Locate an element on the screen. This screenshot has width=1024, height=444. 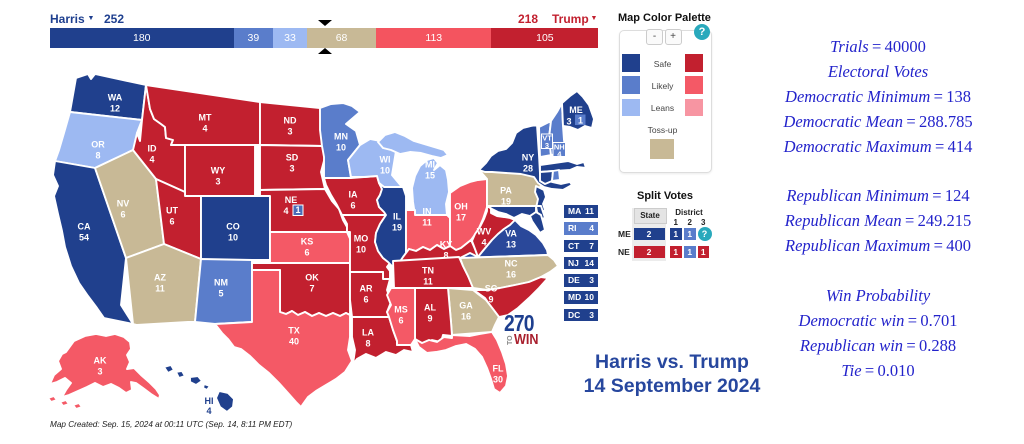
svg-text: SC is located at coordinates (491, 289).